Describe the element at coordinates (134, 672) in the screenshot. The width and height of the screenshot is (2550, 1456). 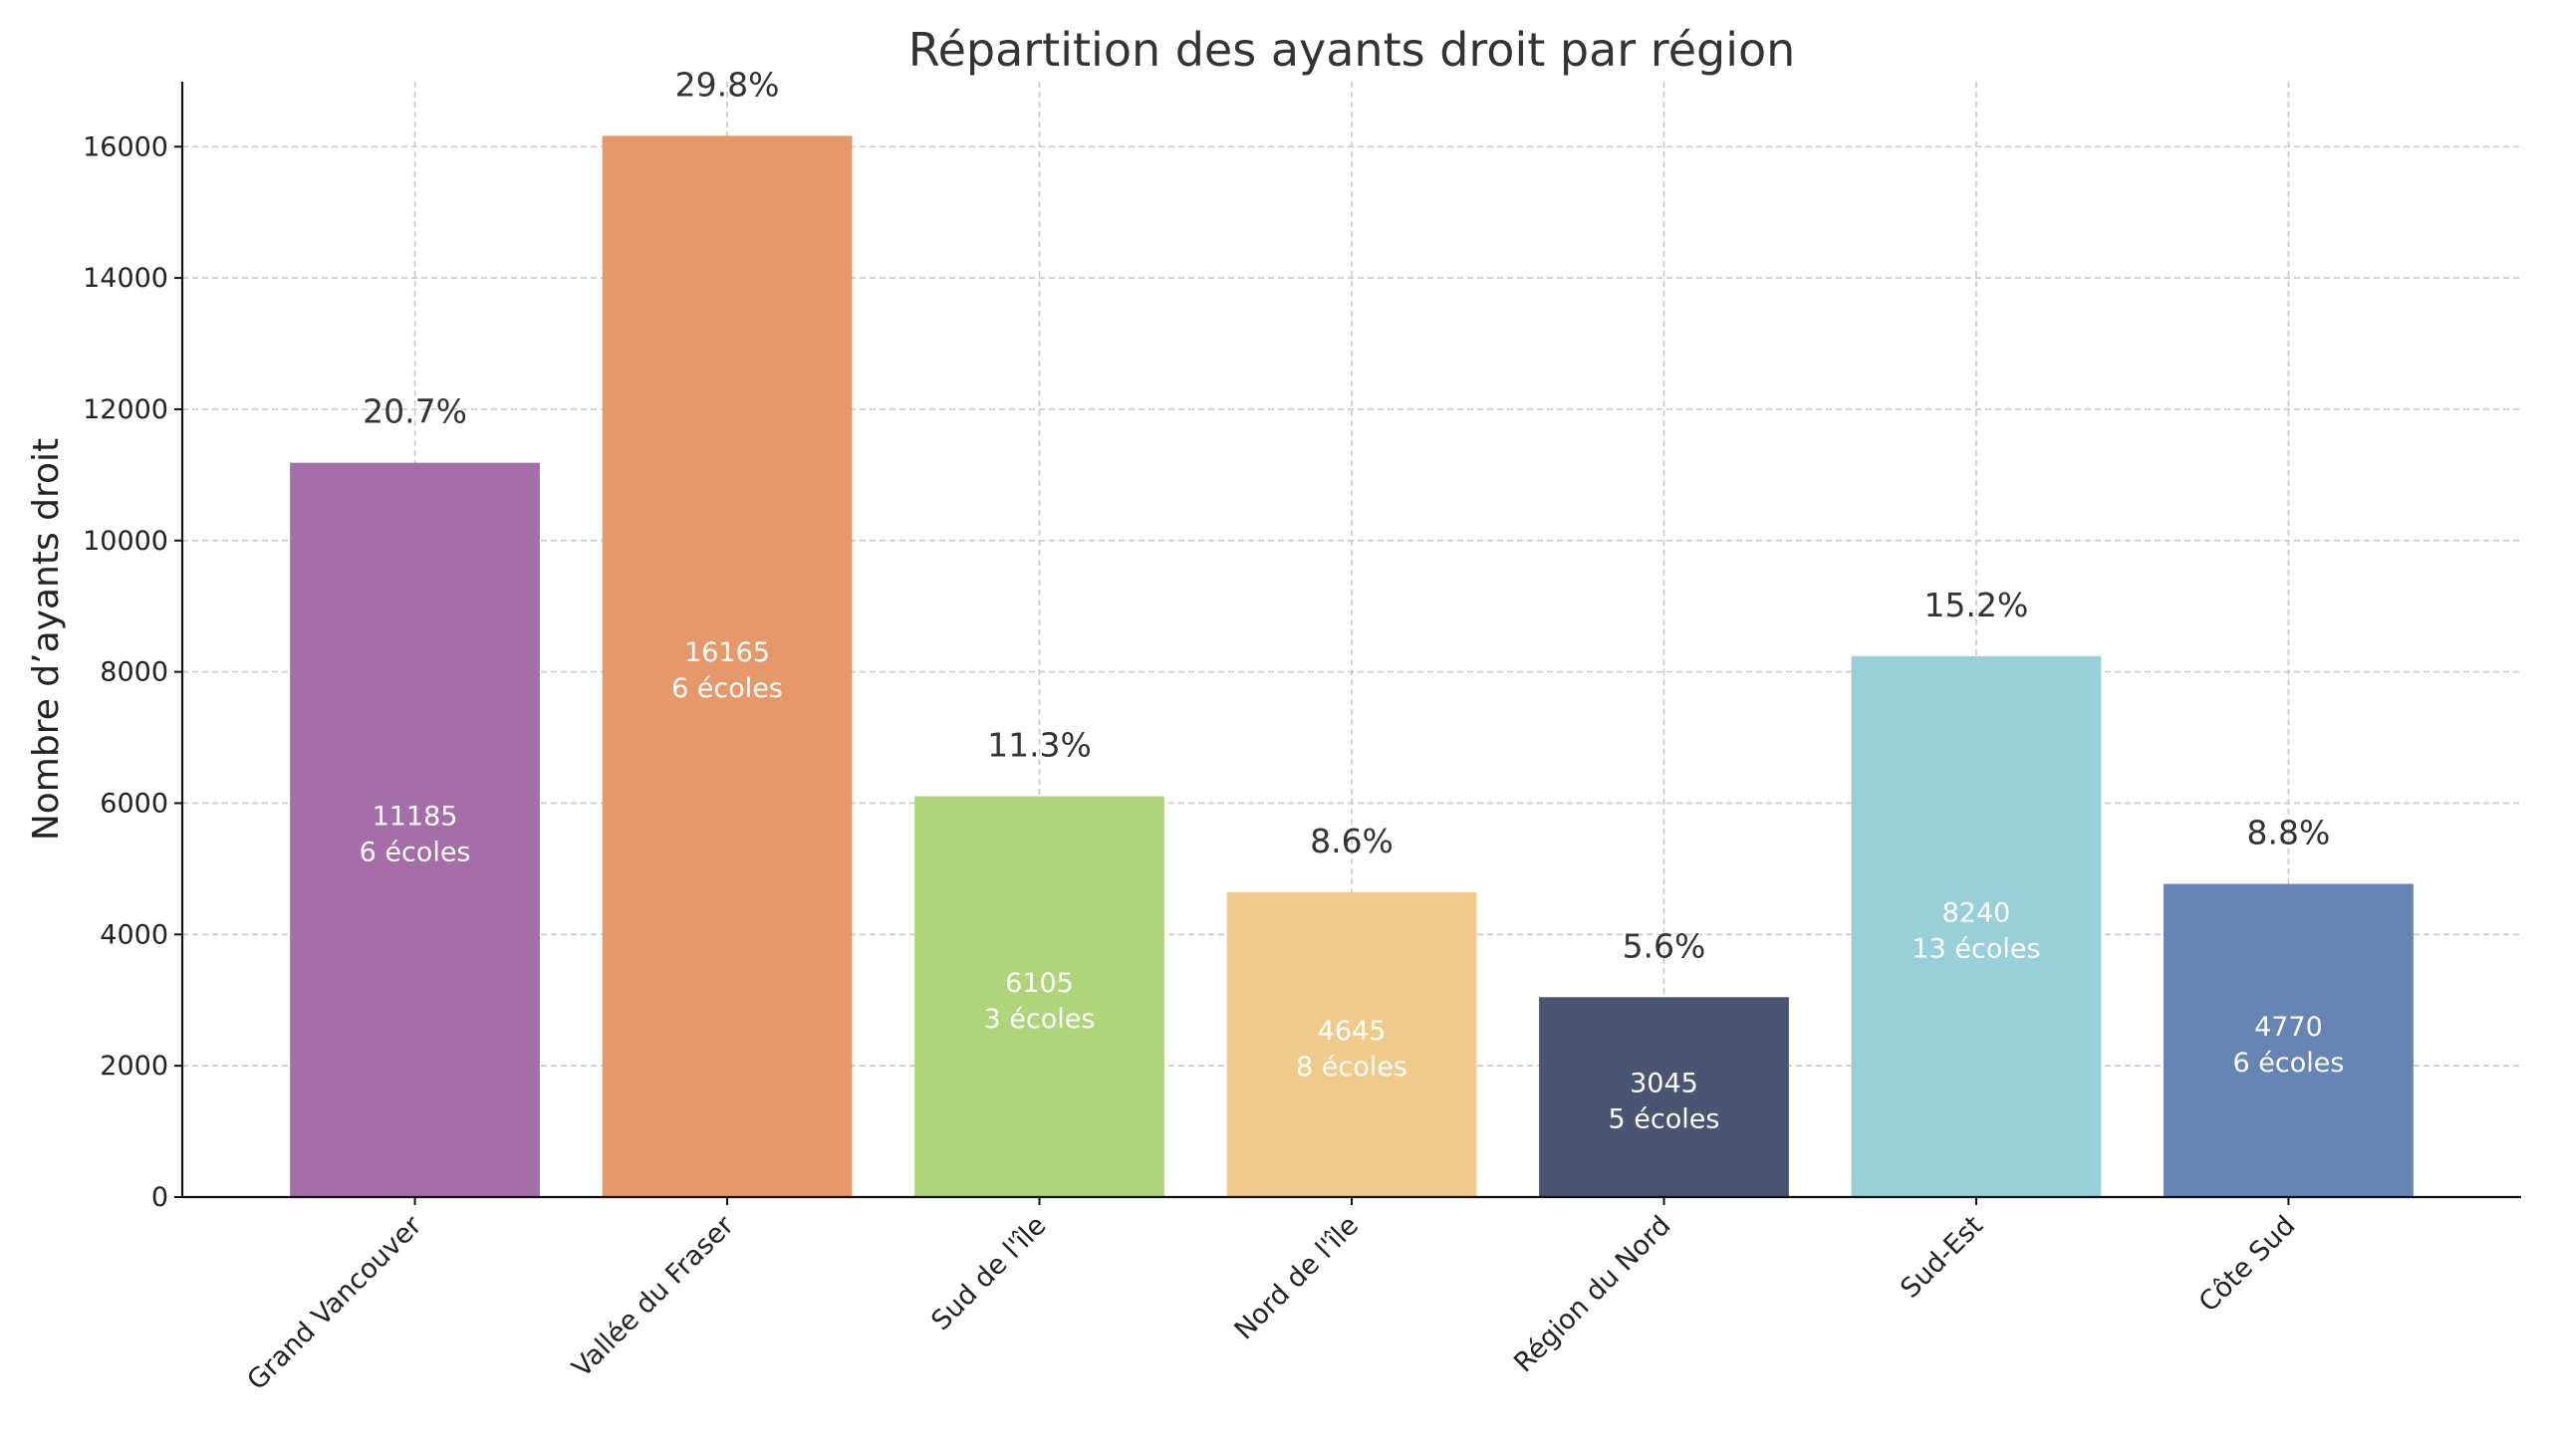
I see `y-tick-label: 8000` at that location.